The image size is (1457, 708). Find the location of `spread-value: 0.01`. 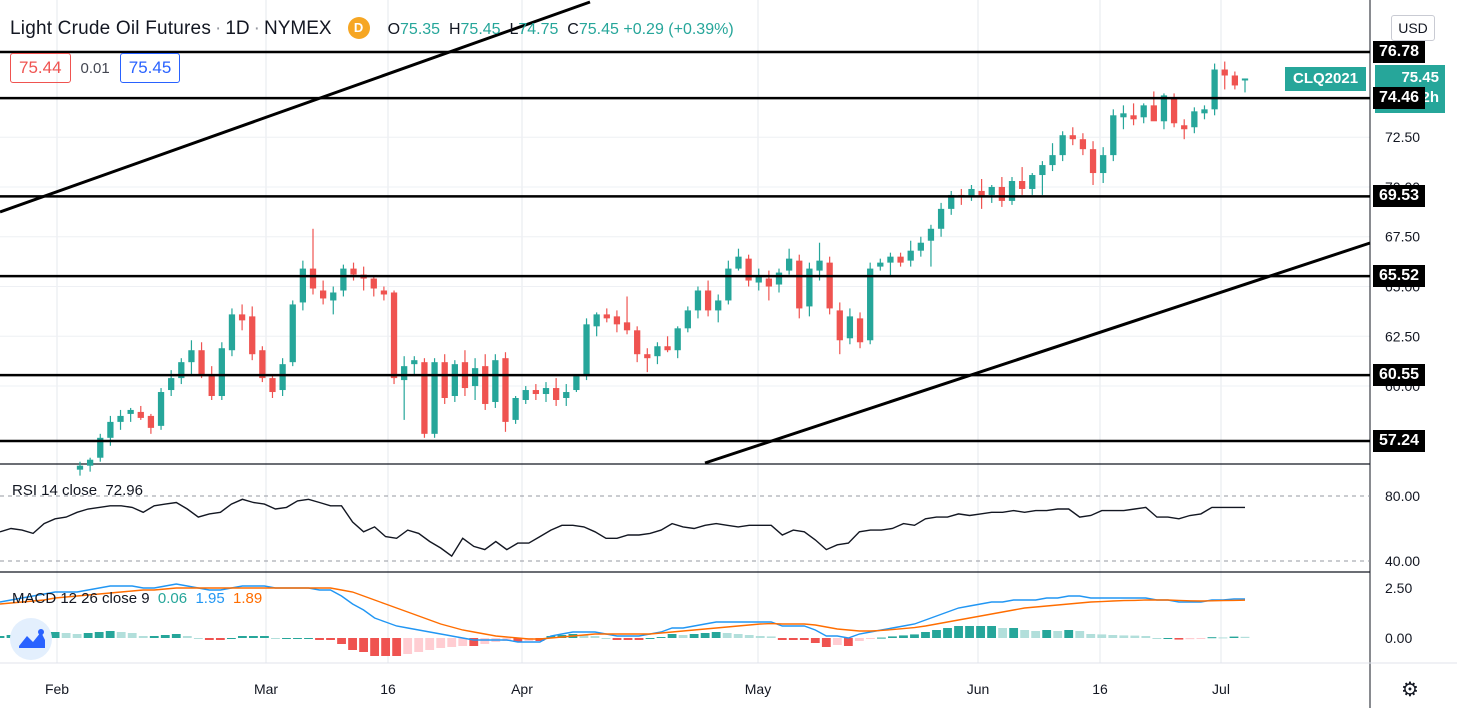

spread-value: 0.01 is located at coordinates (95, 68).